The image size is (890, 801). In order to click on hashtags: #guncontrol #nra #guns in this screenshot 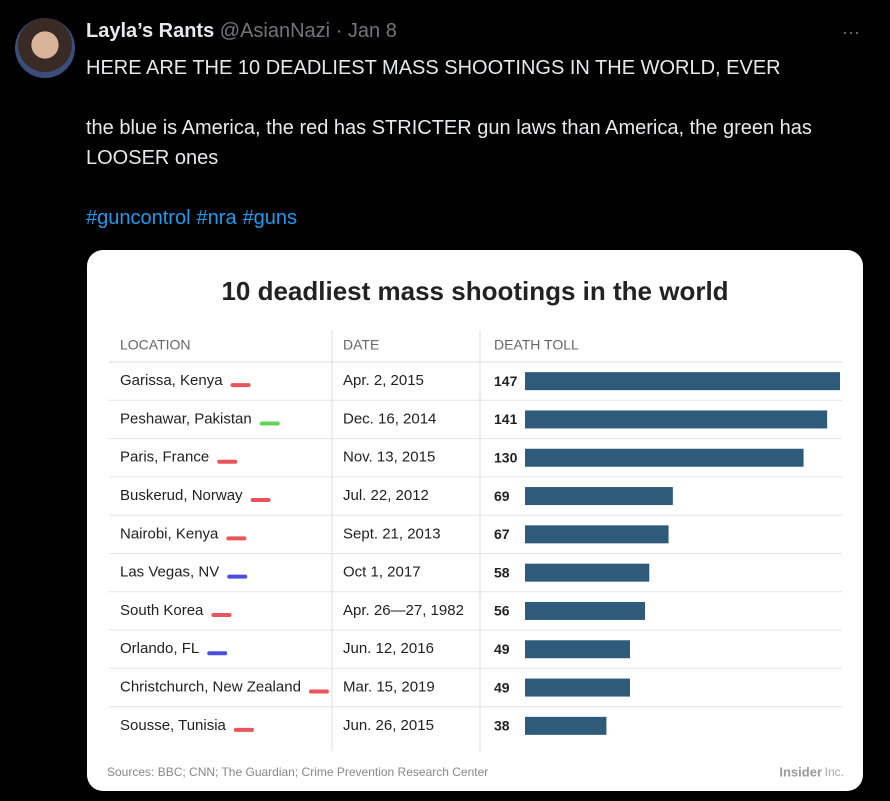, I will do `click(458, 218)`.